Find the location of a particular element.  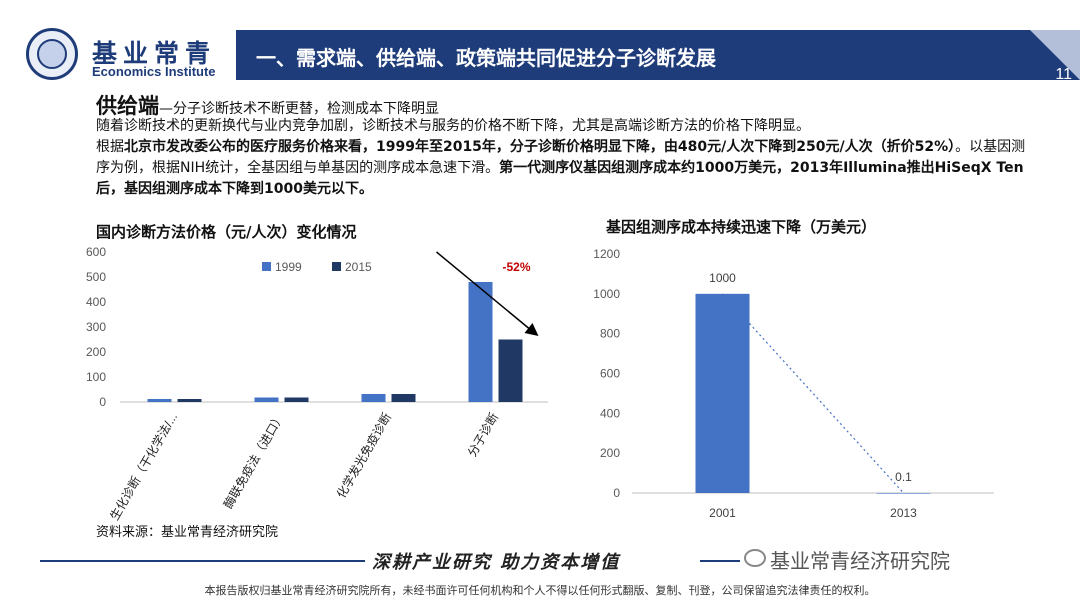

logo-en-text: Economics Institute is located at coordinates (154, 71).